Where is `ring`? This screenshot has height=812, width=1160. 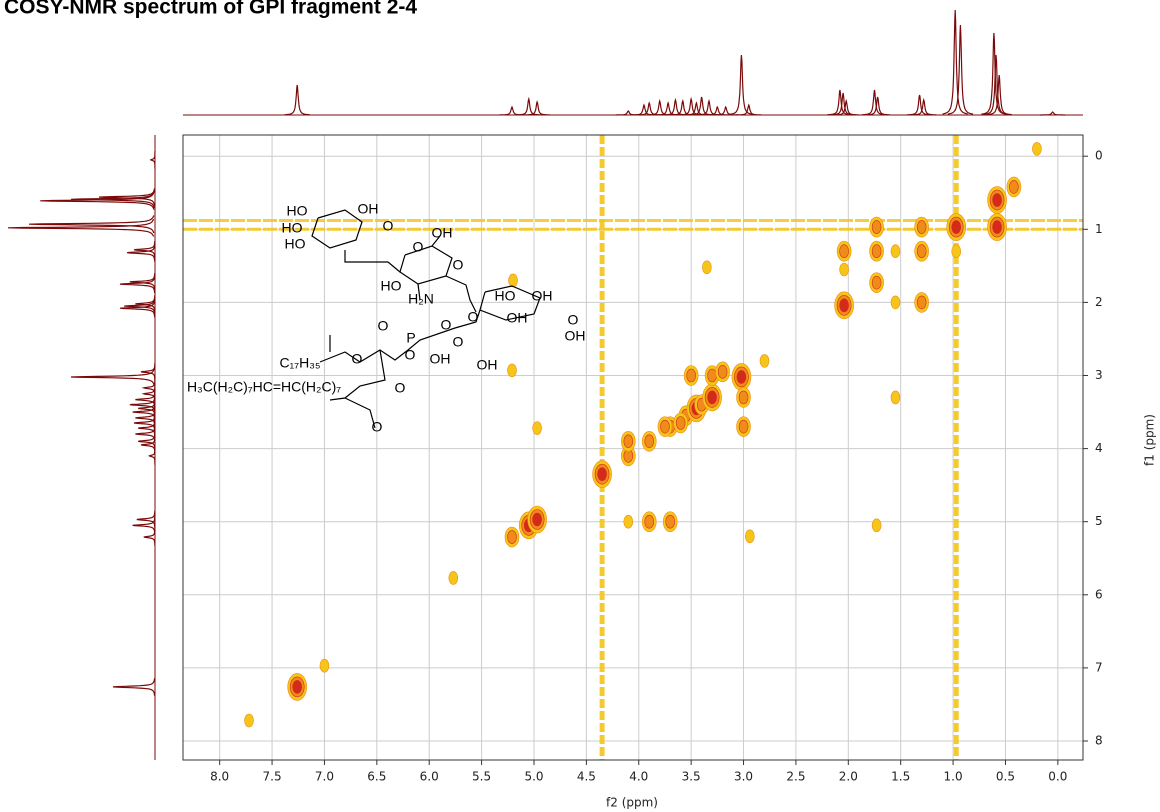
ring is located at coordinates (337, 229).